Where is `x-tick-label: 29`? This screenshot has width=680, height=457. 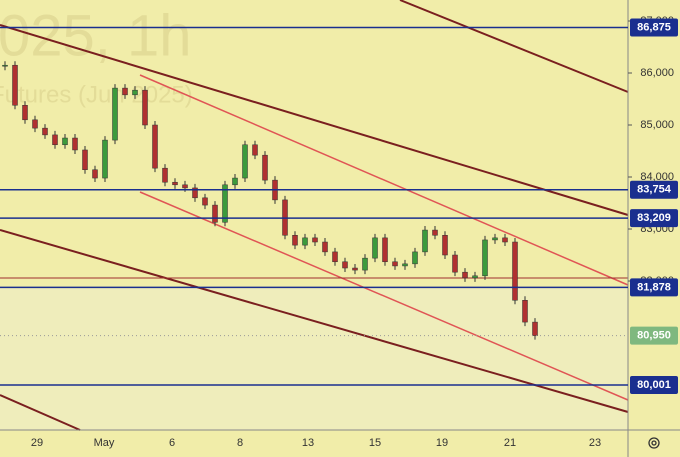
x-tick-label: 29 is located at coordinates (37, 443).